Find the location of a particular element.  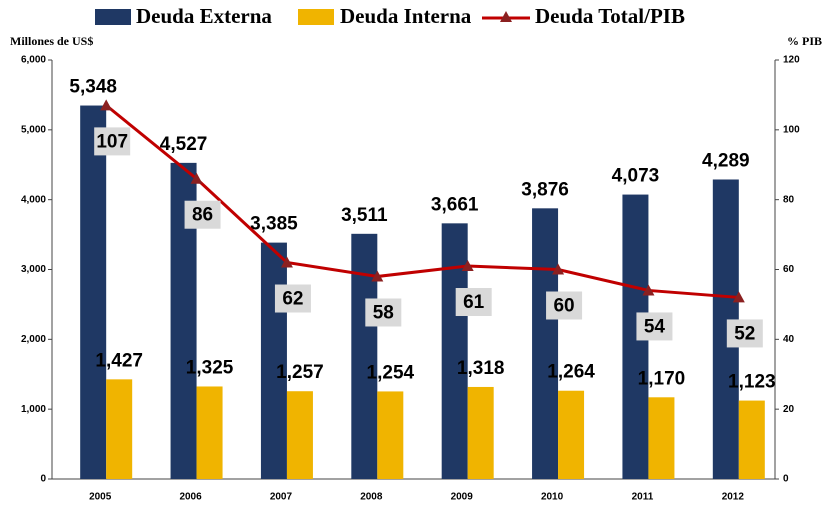

y2-tick-label: 20 is located at coordinates (789, 409).